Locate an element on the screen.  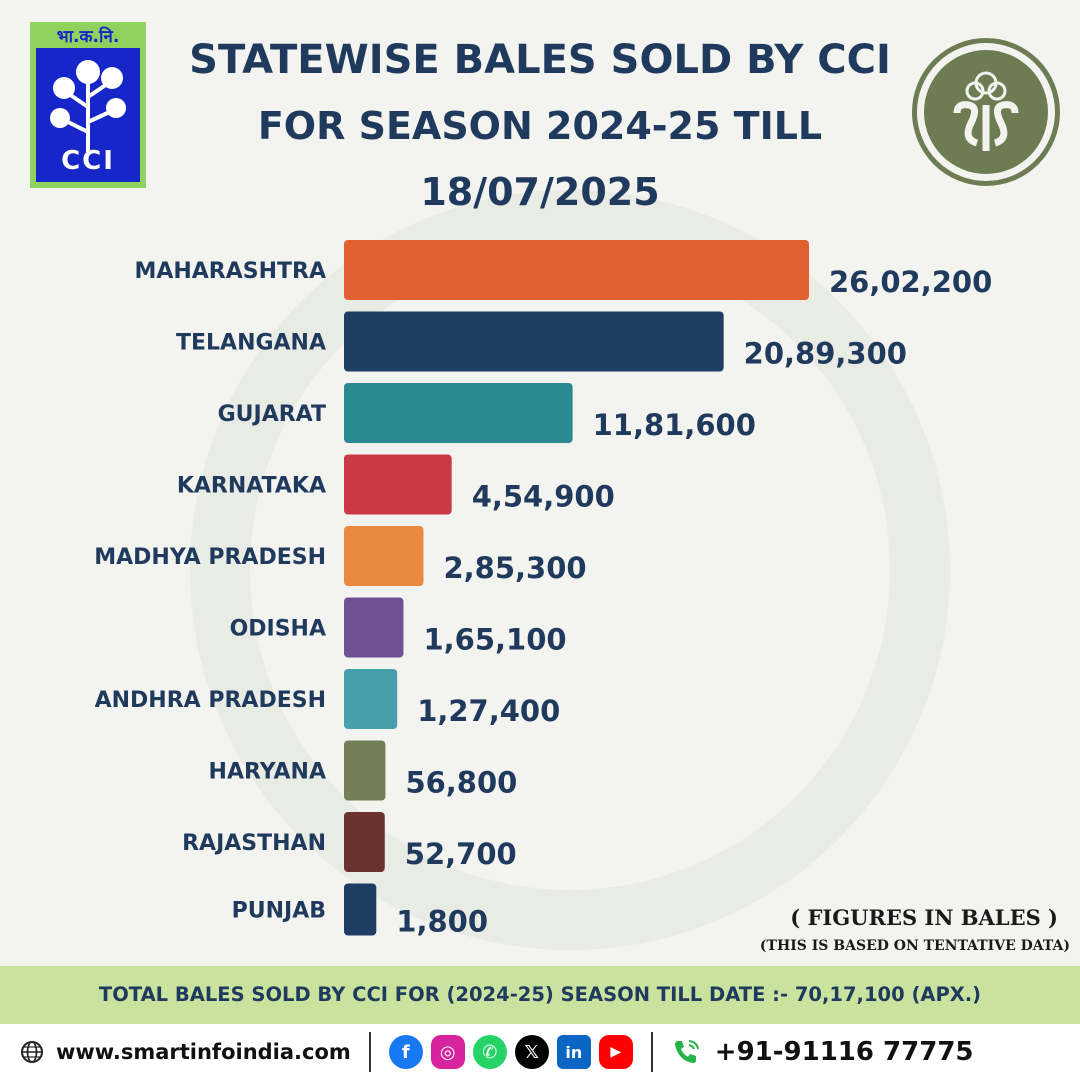
category-label: RAJASTHAN is located at coordinates (254, 843).